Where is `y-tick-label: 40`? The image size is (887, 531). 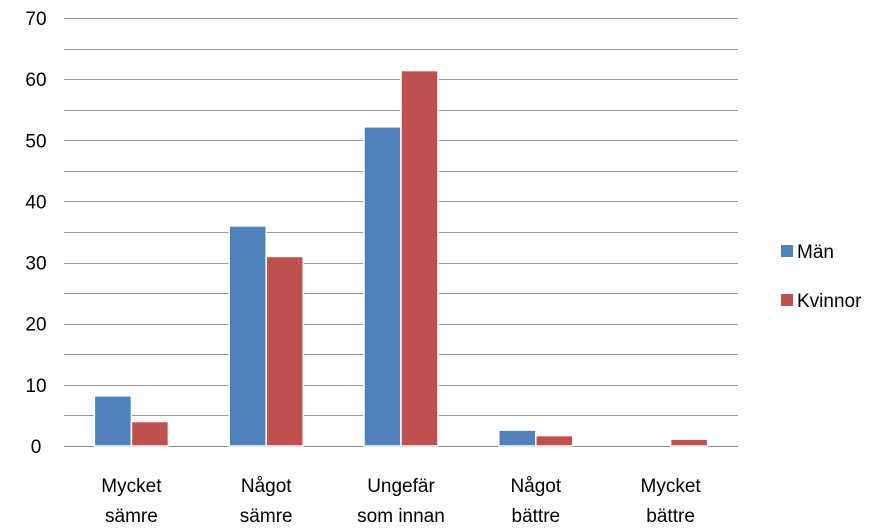 y-tick-label: 40 is located at coordinates (35, 202).